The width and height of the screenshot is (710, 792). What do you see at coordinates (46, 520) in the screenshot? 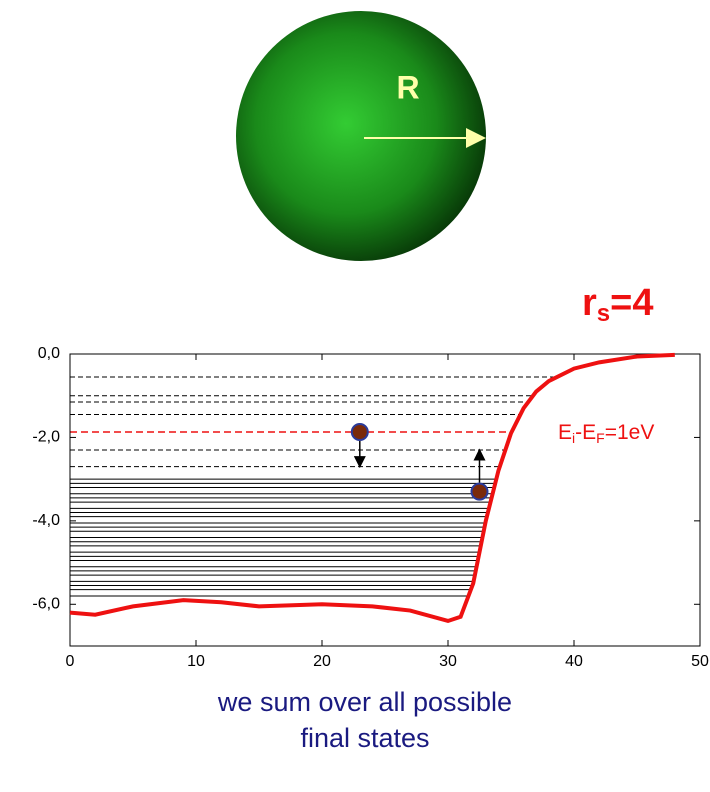
I see `y-tick-label: -4,0` at bounding box center [46, 520].